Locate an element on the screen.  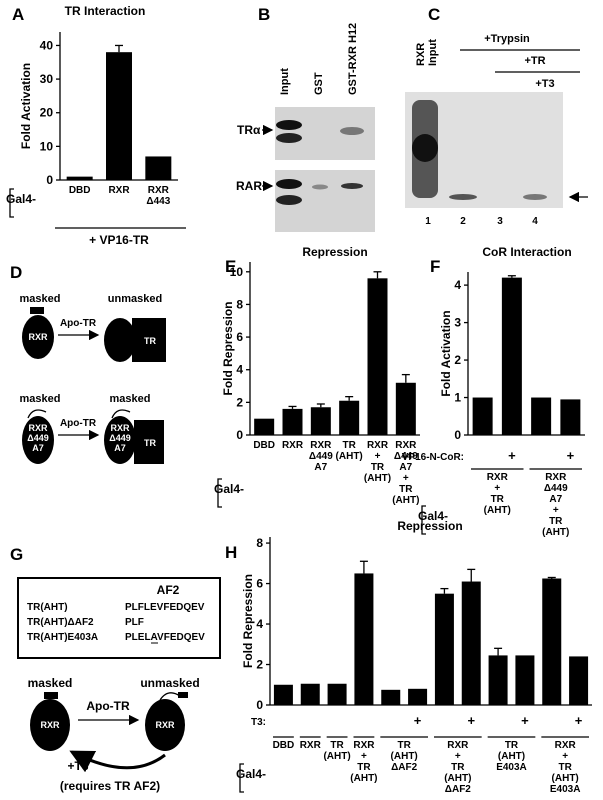
x-tick-label: RXR Δ449 A7 + TR (AHT) is located at coordinates (405, 473).